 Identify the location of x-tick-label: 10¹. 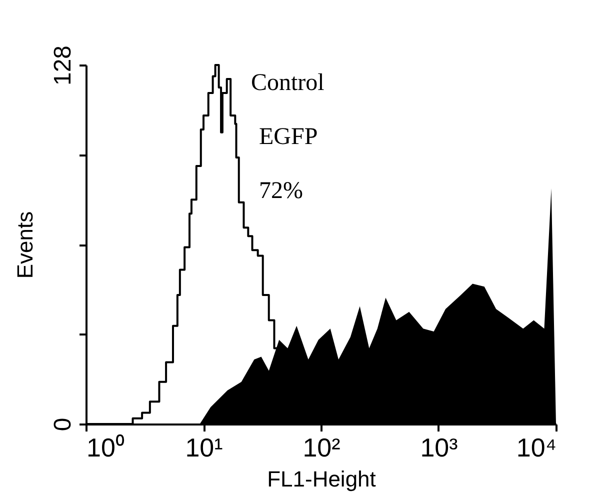
(204, 447).